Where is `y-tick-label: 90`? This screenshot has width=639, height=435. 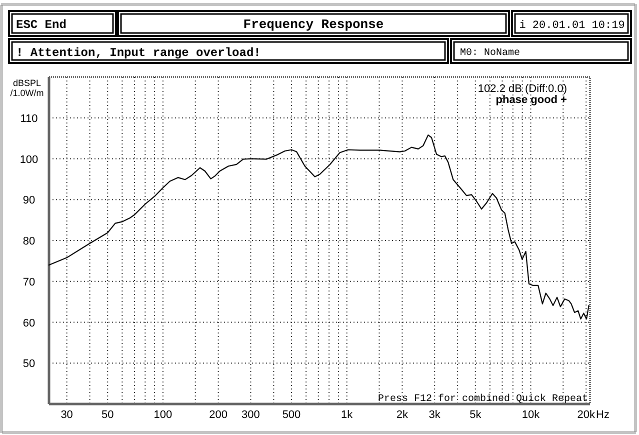
y-tick-label: 90 is located at coordinates (29, 200).